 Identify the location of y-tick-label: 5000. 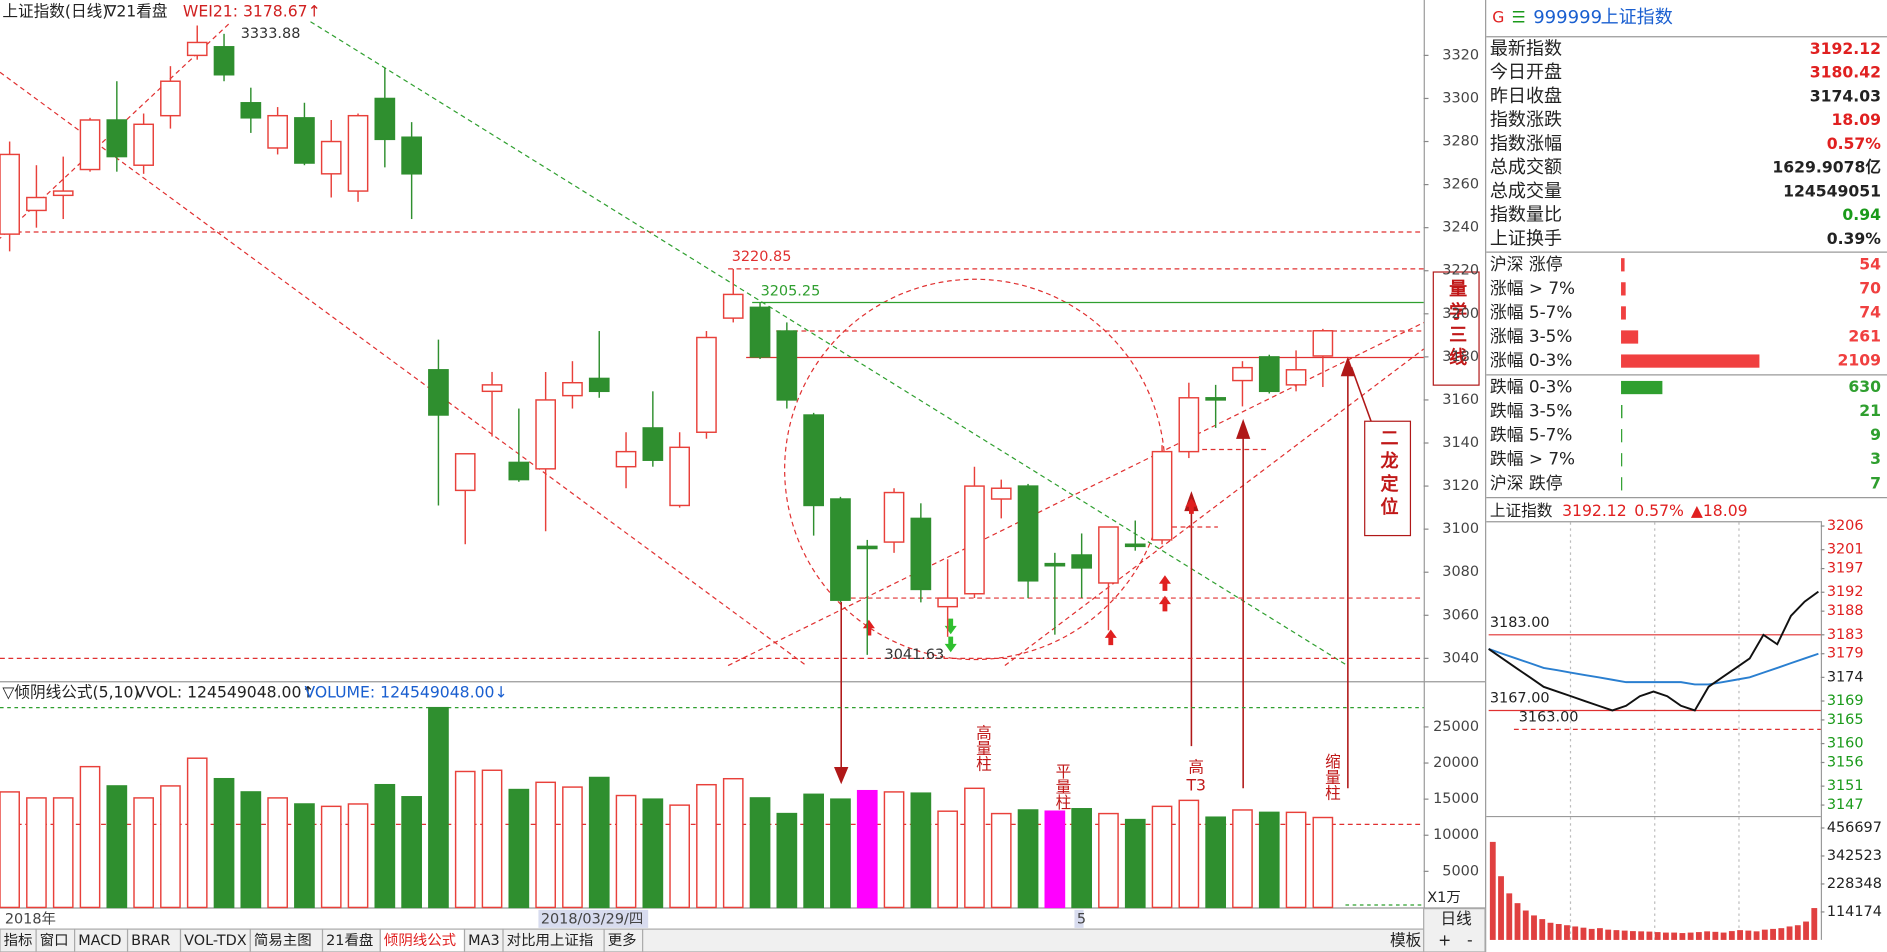
(1460, 871).